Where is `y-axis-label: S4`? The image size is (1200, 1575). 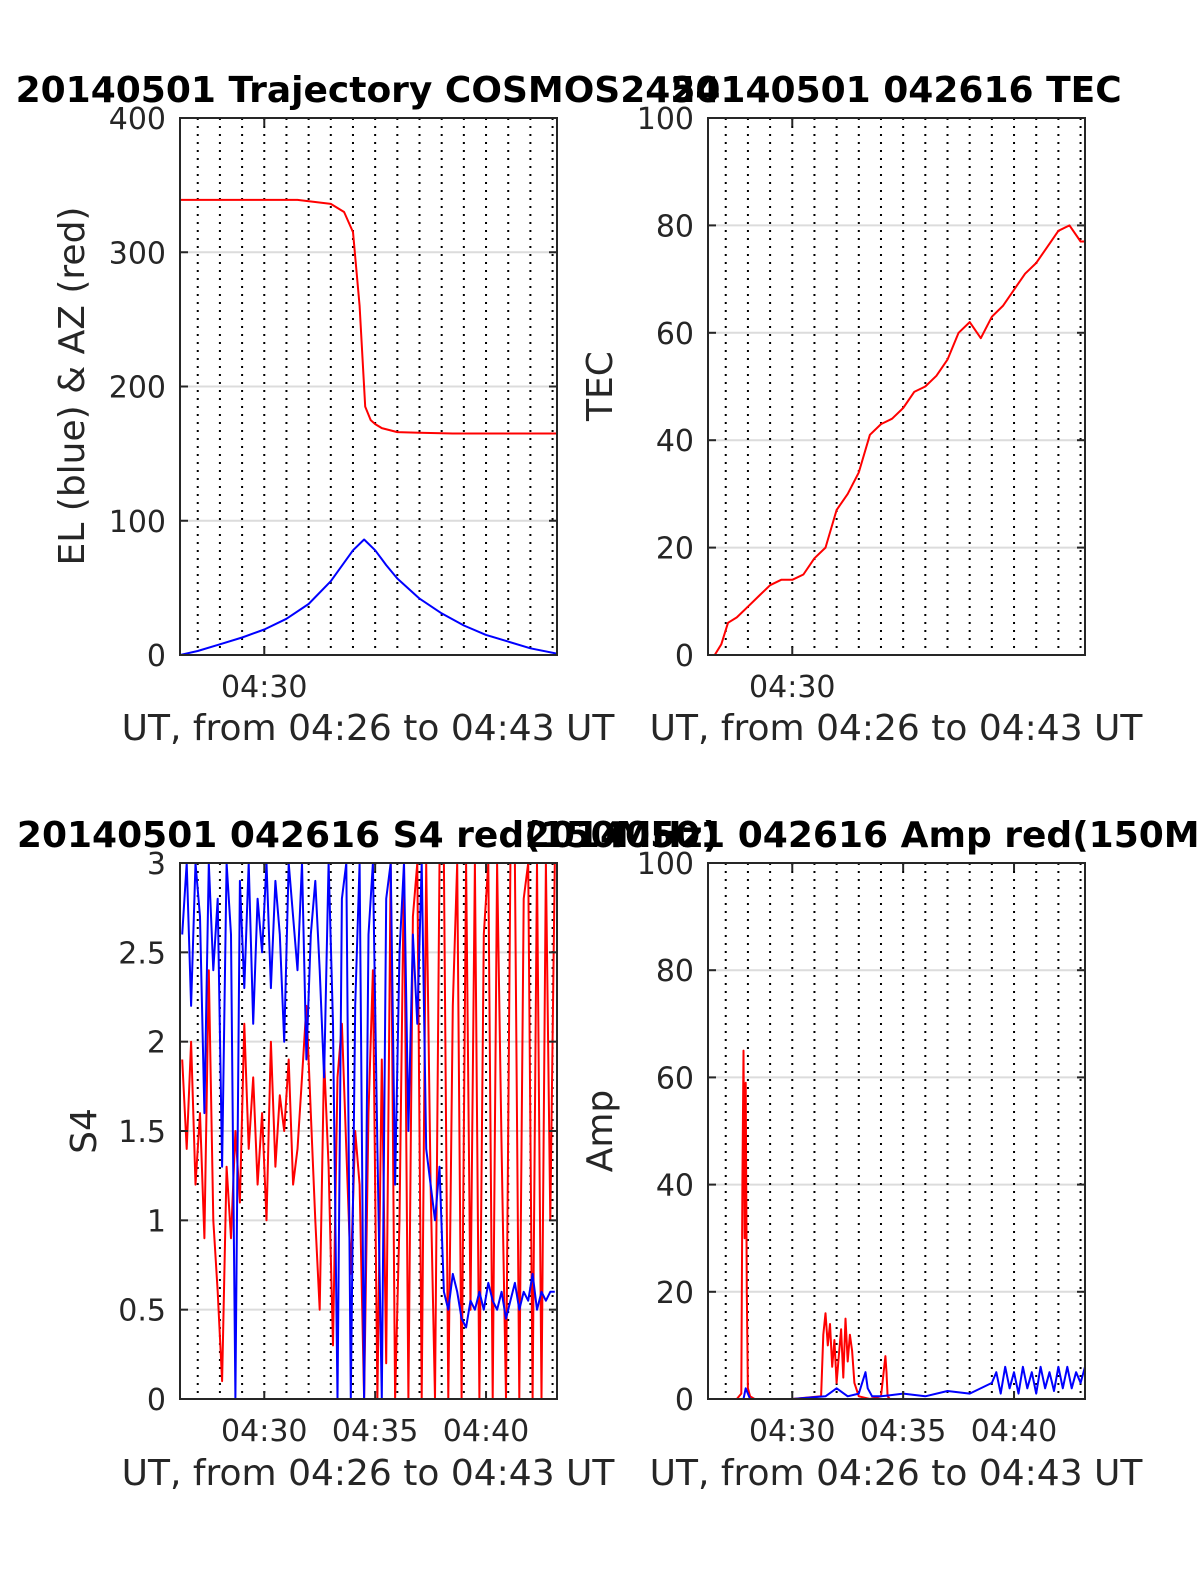 y-axis-label: S4 is located at coordinates (84, 1131).